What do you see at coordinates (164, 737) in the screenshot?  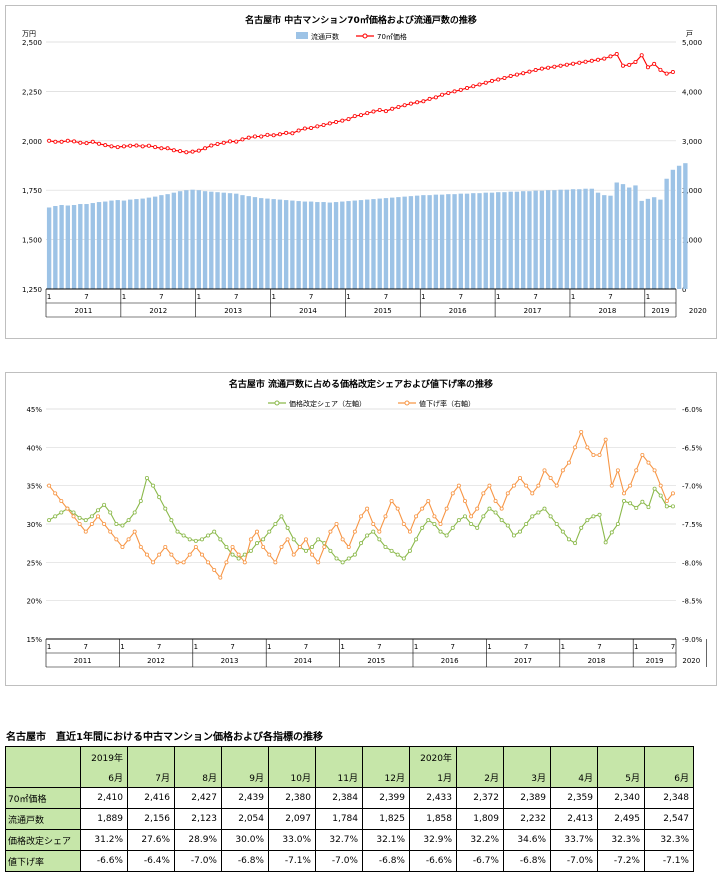 I see `table-title: 名古屋市 直近1年間における中古マンション価格および各指標の推移` at bounding box center [164, 737].